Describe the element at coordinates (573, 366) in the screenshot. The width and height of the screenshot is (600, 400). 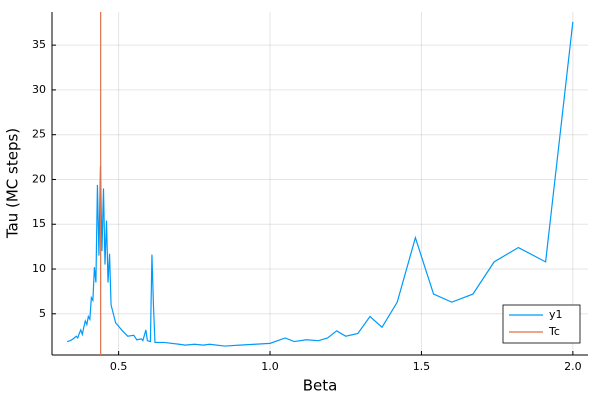
I see `x-tick-label: 2.0` at that location.